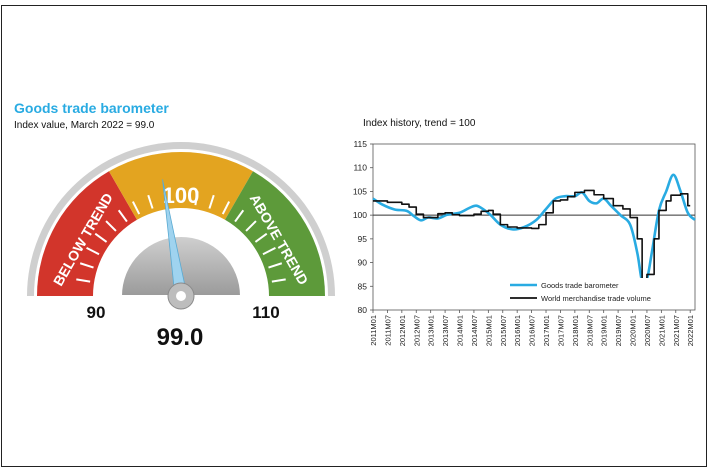 The height and width of the screenshot is (473, 710). Describe the element at coordinates (363, 286) in the screenshot. I see `y-tick-label: 85` at that location.